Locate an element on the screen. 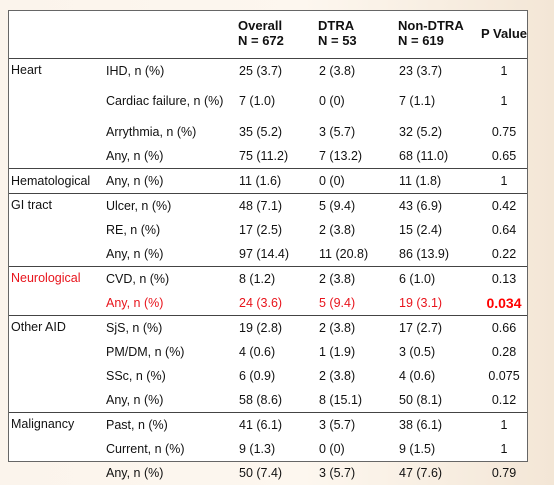  nondtra-value: 4 (0.6) is located at coordinates (438, 376).